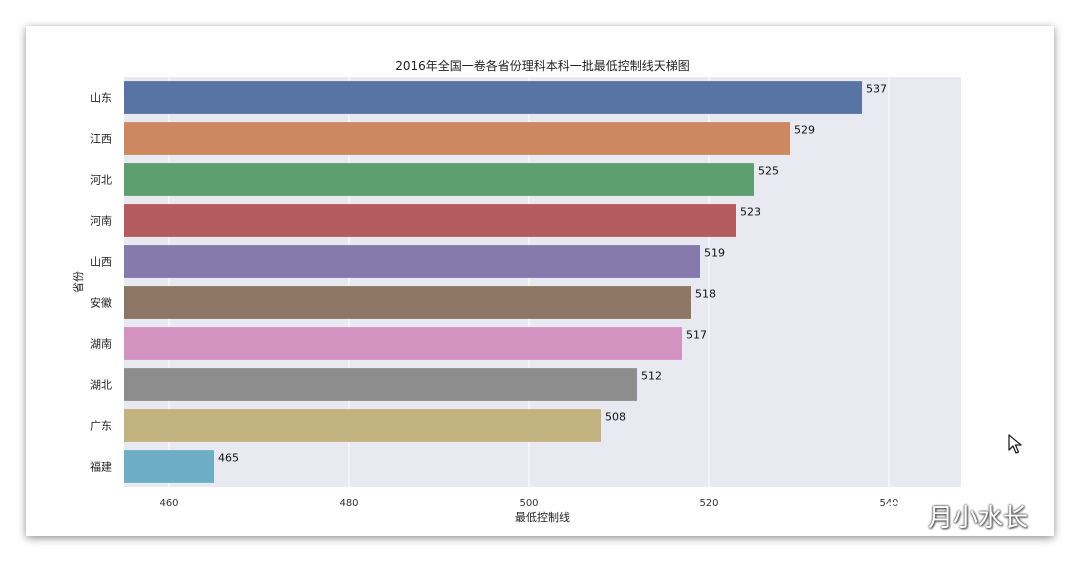 The width and height of the screenshot is (1080, 563). Describe the element at coordinates (348, 503) in the screenshot. I see `x-tick-label: 480` at that location.